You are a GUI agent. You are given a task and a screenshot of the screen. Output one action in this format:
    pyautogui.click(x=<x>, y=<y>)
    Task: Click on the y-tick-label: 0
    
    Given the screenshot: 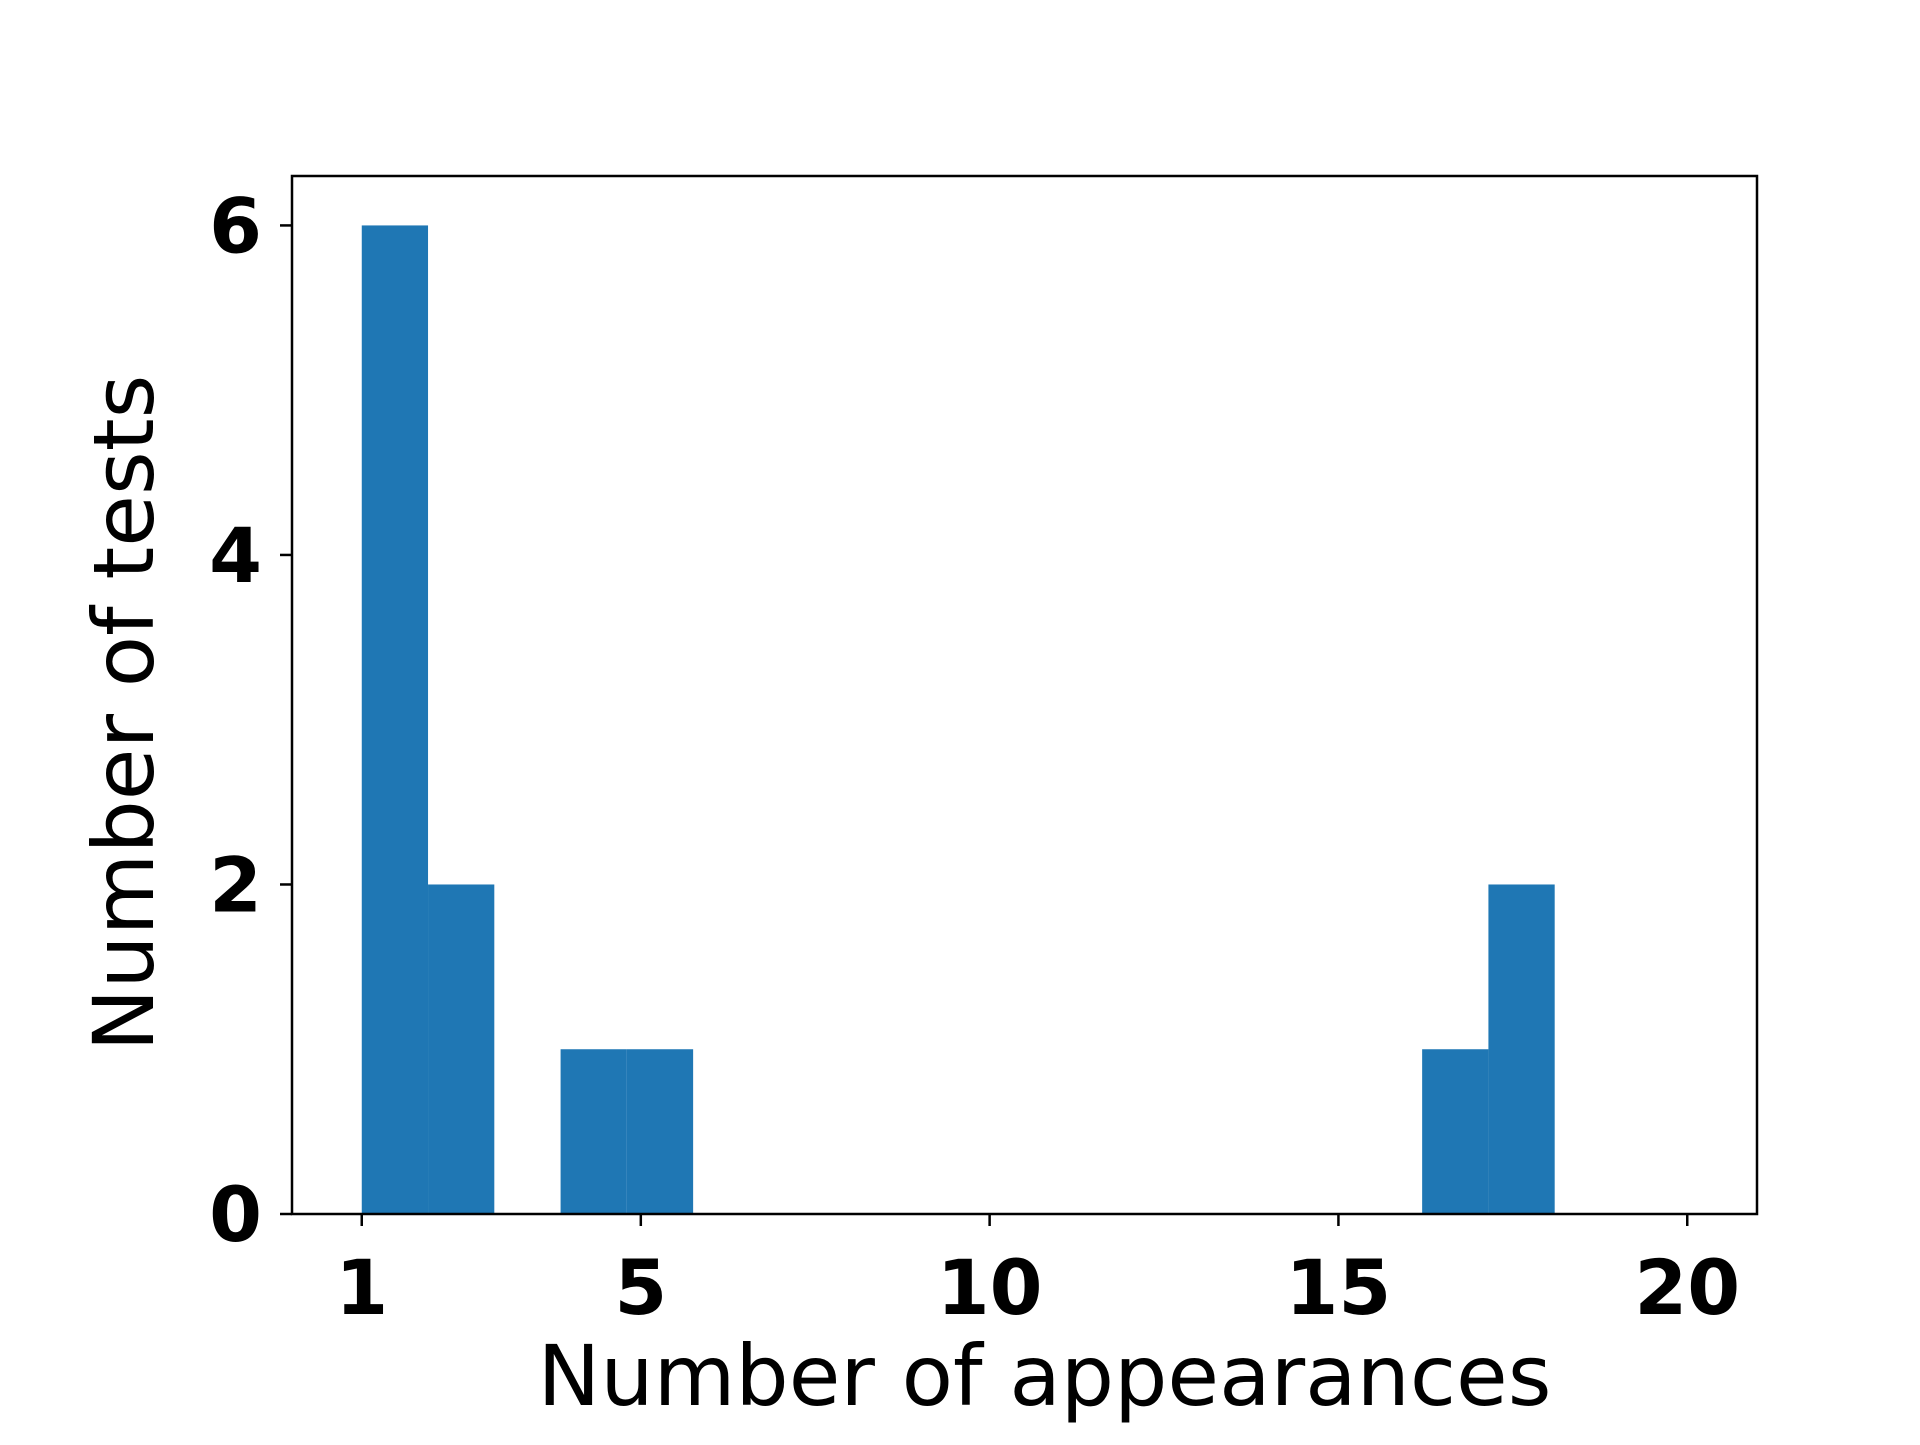 What is the action you would take?
    pyautogui.click(x=235, y=1214)
    